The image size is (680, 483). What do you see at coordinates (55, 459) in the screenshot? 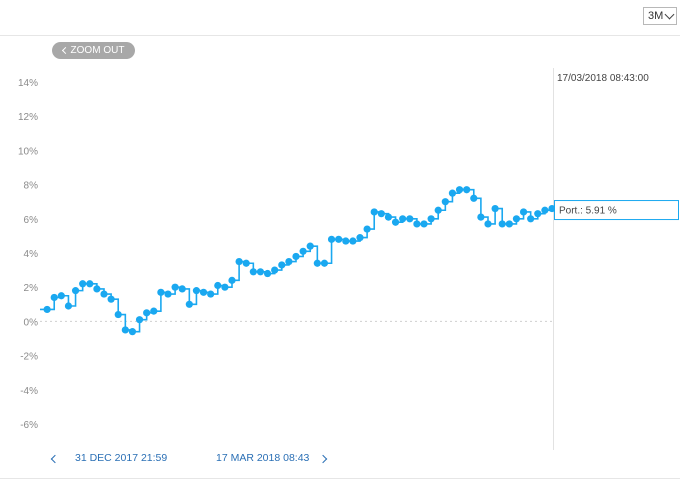
I see `previous-period-icon` at bounding box center [55, 459].